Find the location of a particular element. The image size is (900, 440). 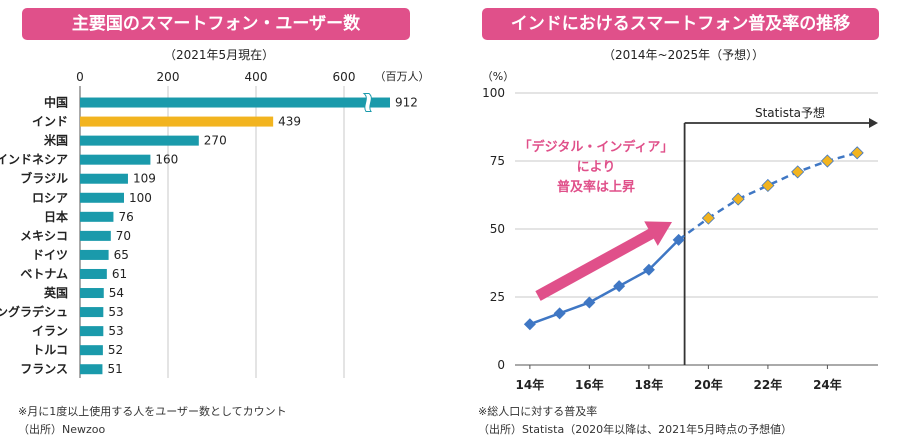

left-note: ※月に1度以上使用する人をユーザー数としてカウント is located at coordinates (152, 411).